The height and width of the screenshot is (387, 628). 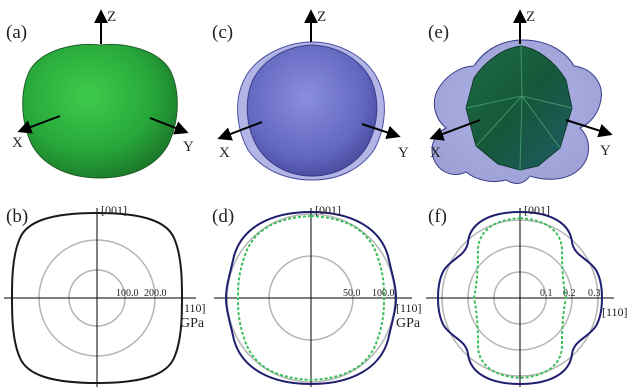 I want to click on blue-3d-surface-inner, so click(x=312, y=110).